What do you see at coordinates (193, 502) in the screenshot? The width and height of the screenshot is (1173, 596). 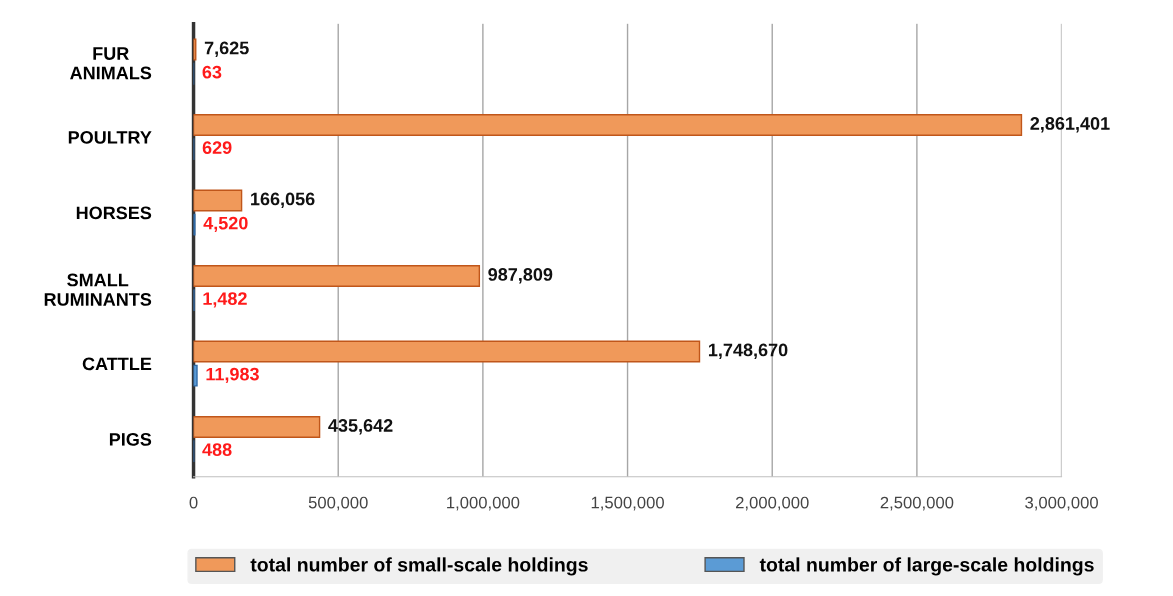 I see `x-tick-label: 0` at bounding box center [193, 502].